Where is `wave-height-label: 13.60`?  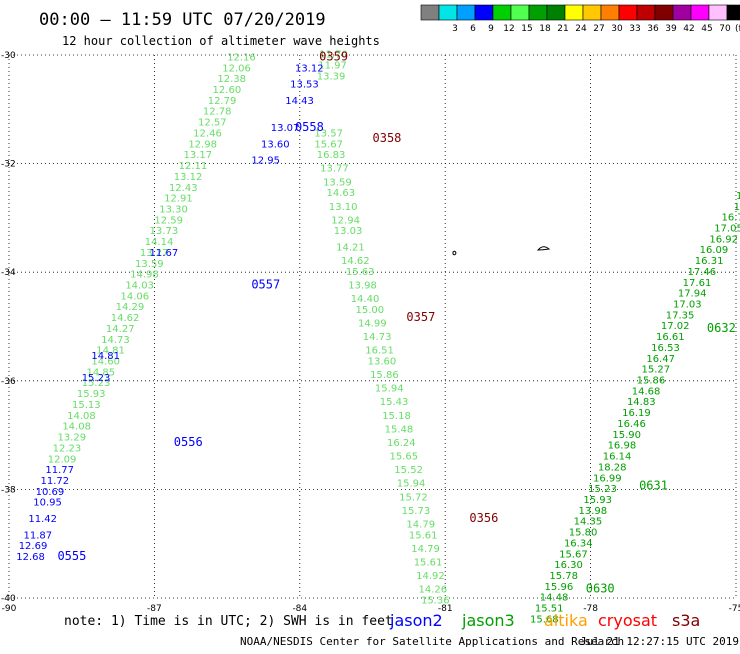 wave-height-label: 13.60 is located at coordinates (382, 362).